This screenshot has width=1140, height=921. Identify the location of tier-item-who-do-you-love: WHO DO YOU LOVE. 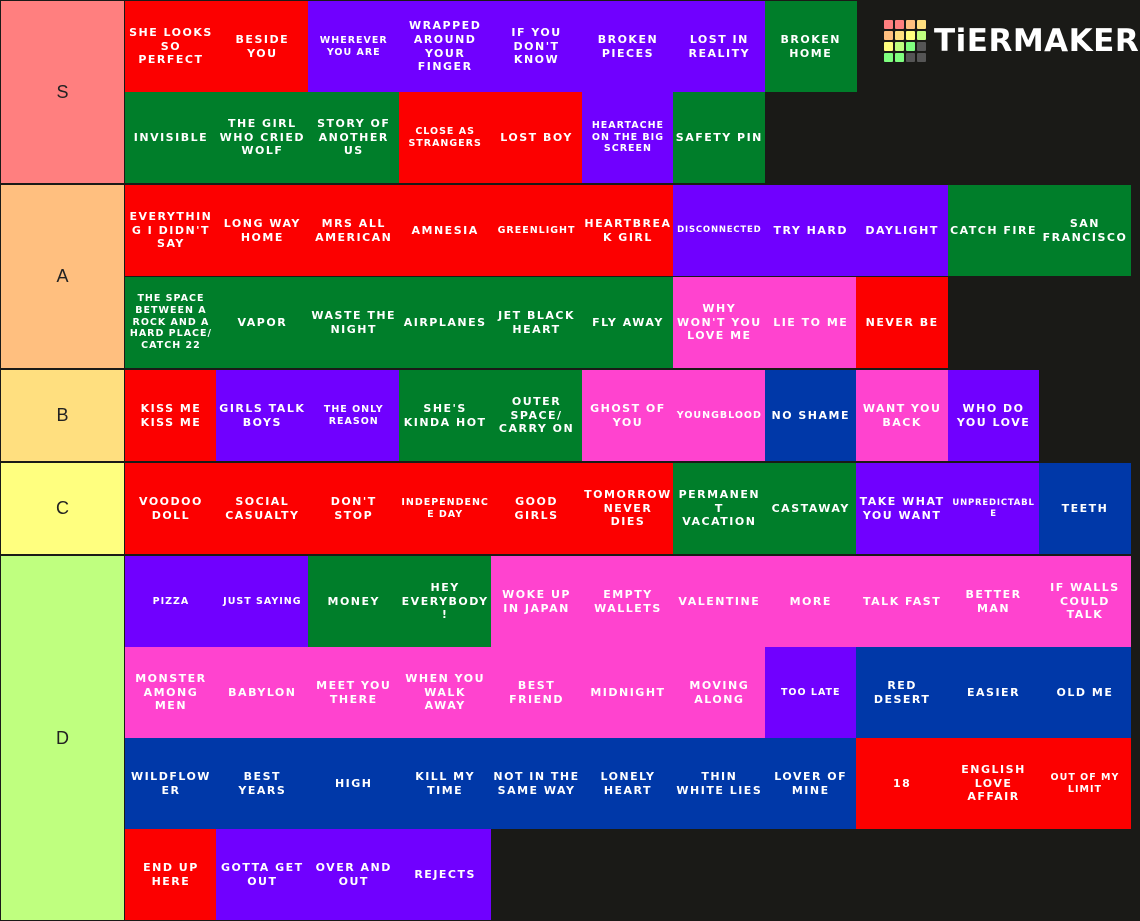
(993, 415).